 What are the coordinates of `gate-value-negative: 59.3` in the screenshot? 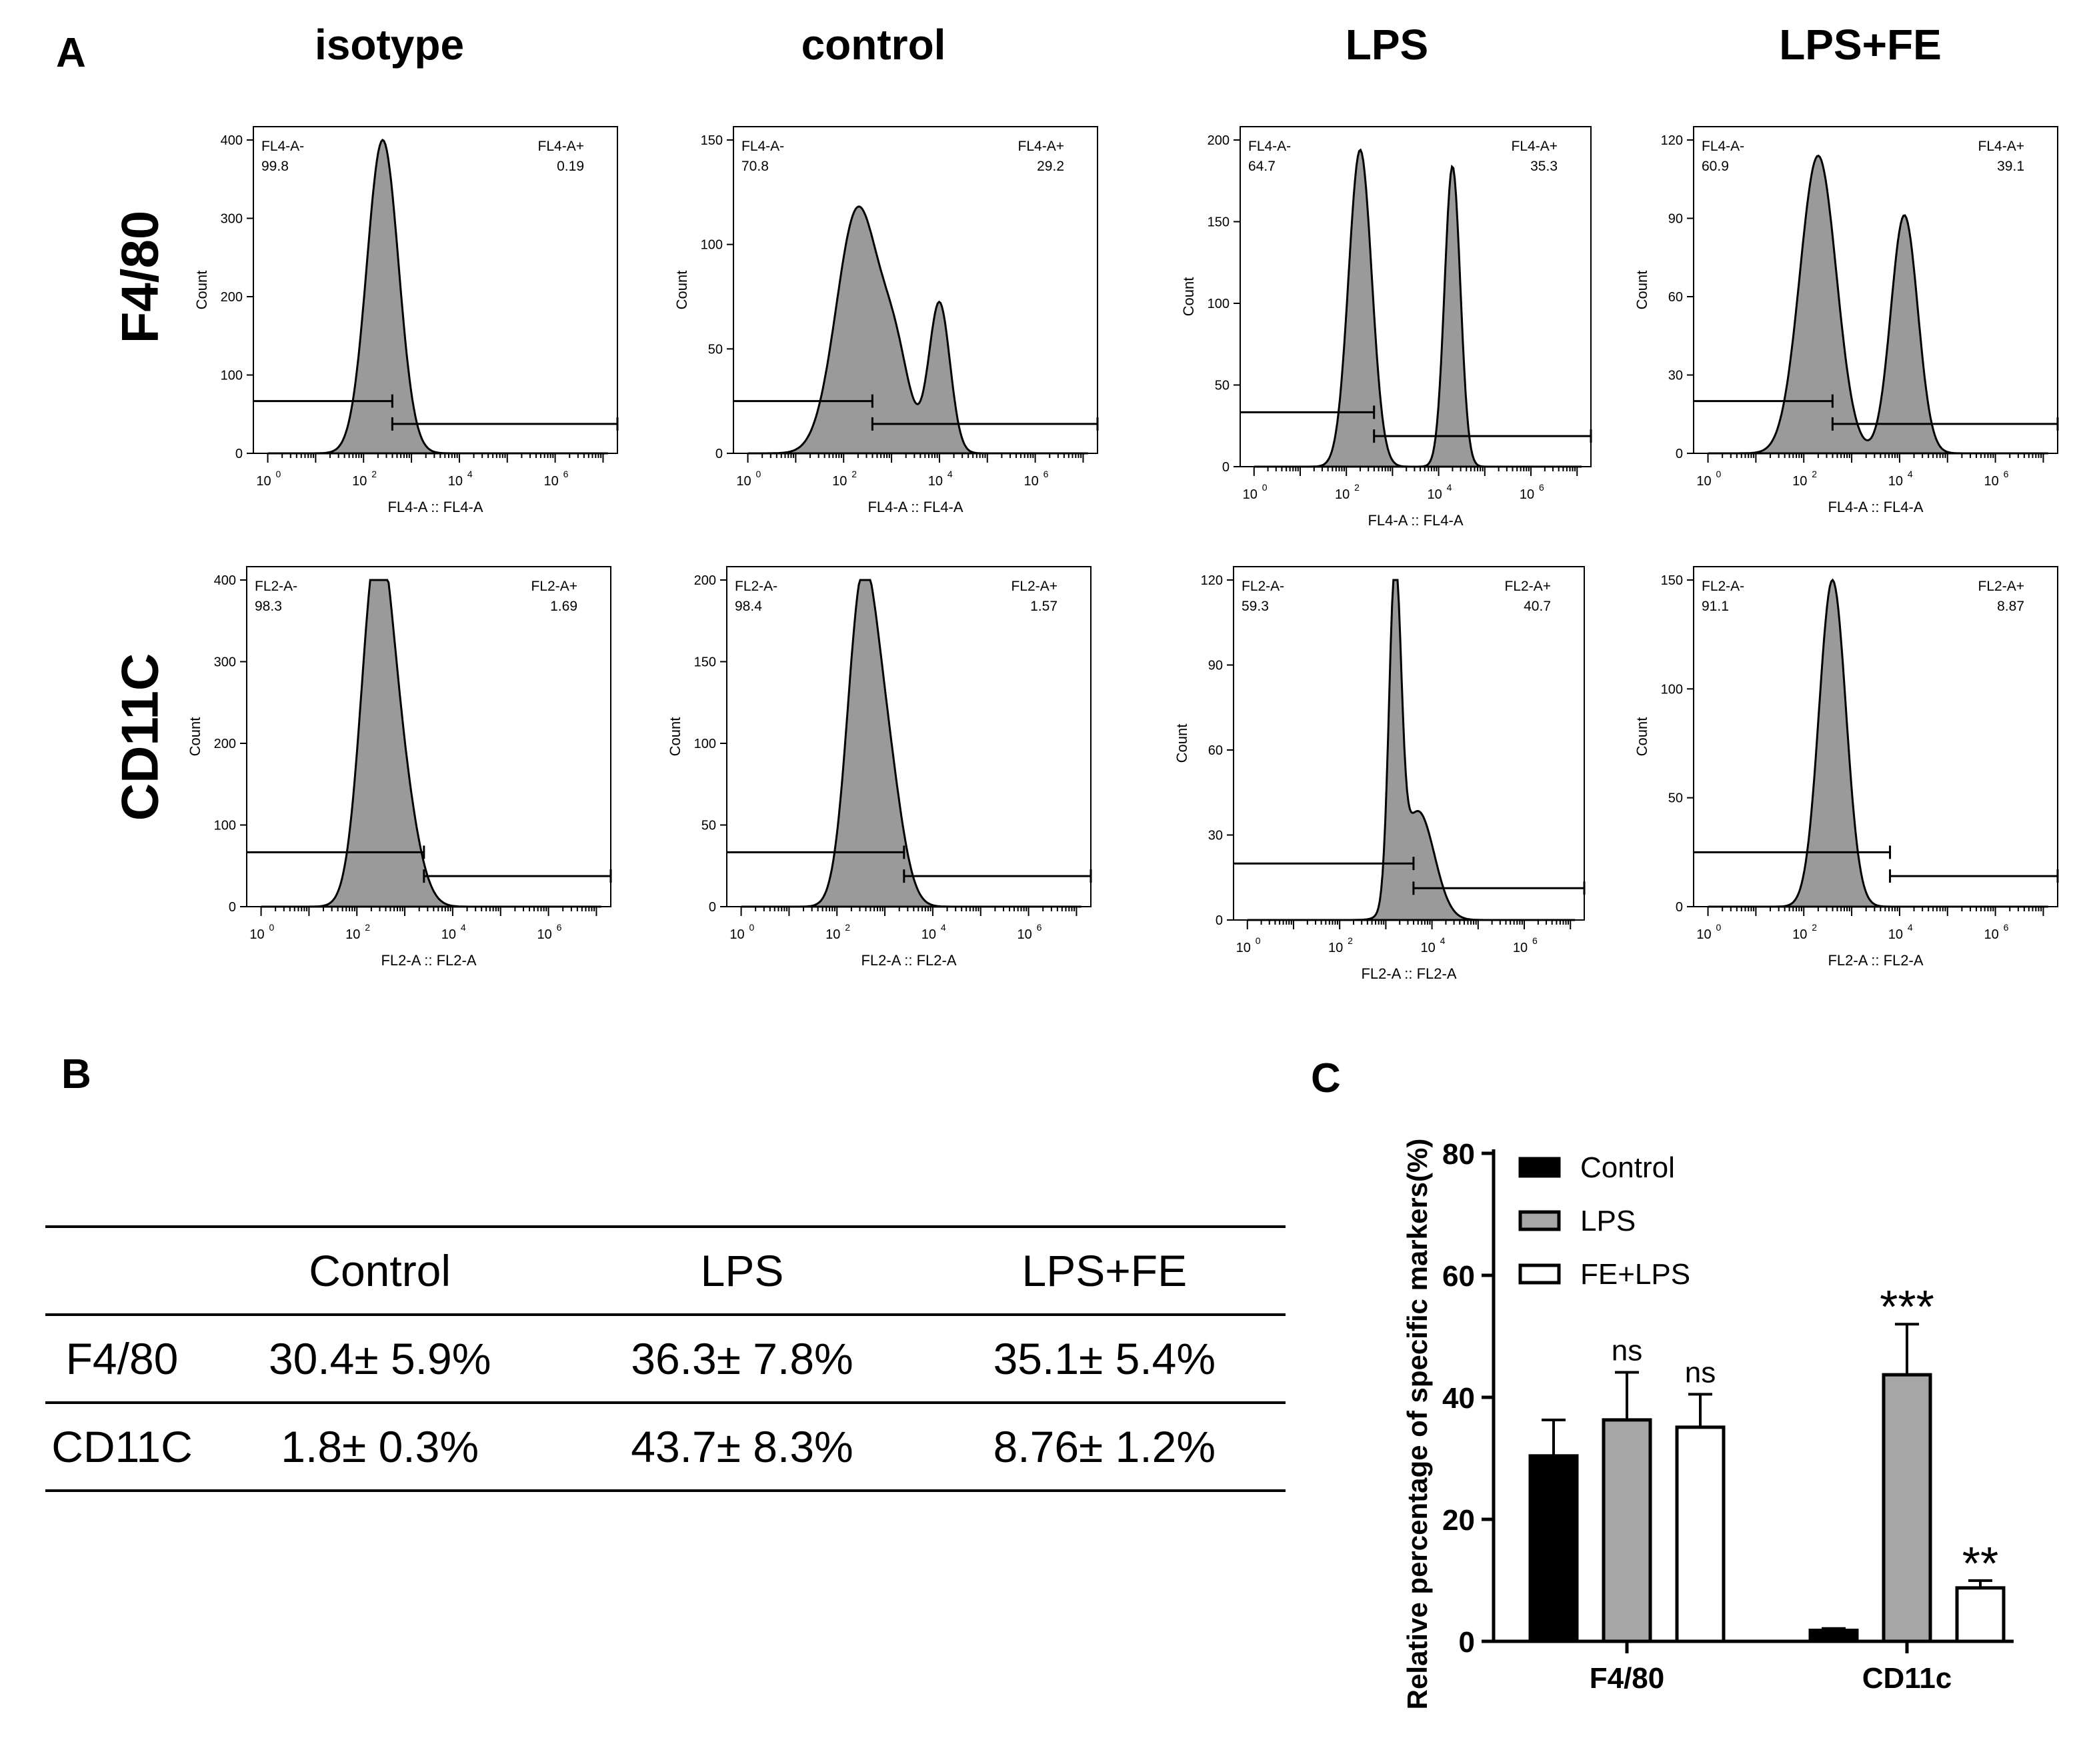 It's located at (1256, 606).